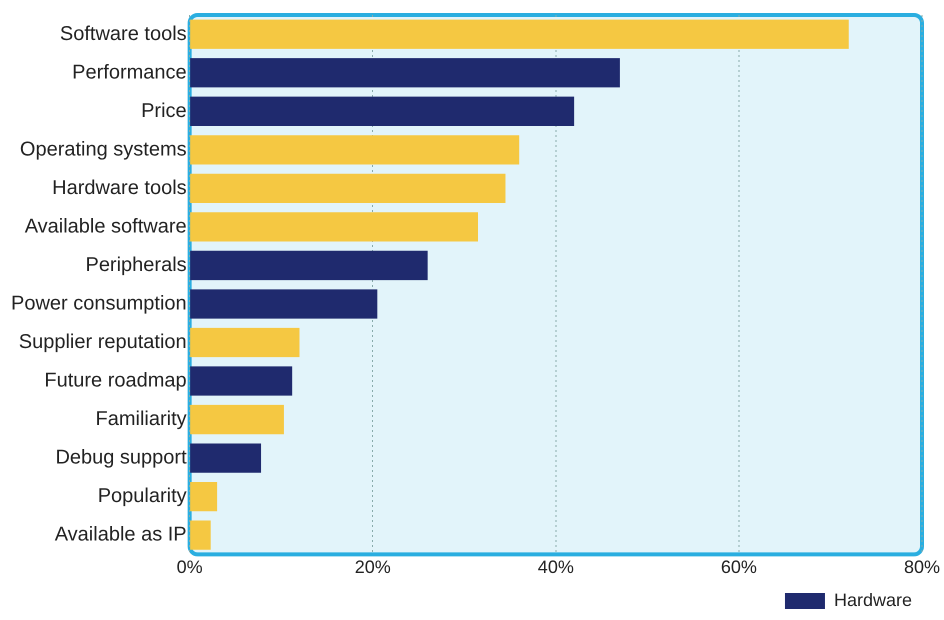 Image resolution: width=944 pixels, height=620 pixels. What do you see at coordinates (189, 567) in the screenshot?
I see `x-tick-label: 0%` at bounding box center [189, 567].